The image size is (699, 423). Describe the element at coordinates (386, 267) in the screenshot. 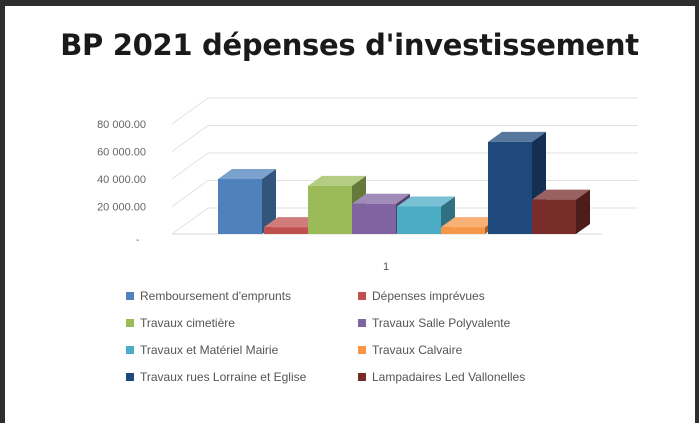

I see `x-category-label: 1` at that location.